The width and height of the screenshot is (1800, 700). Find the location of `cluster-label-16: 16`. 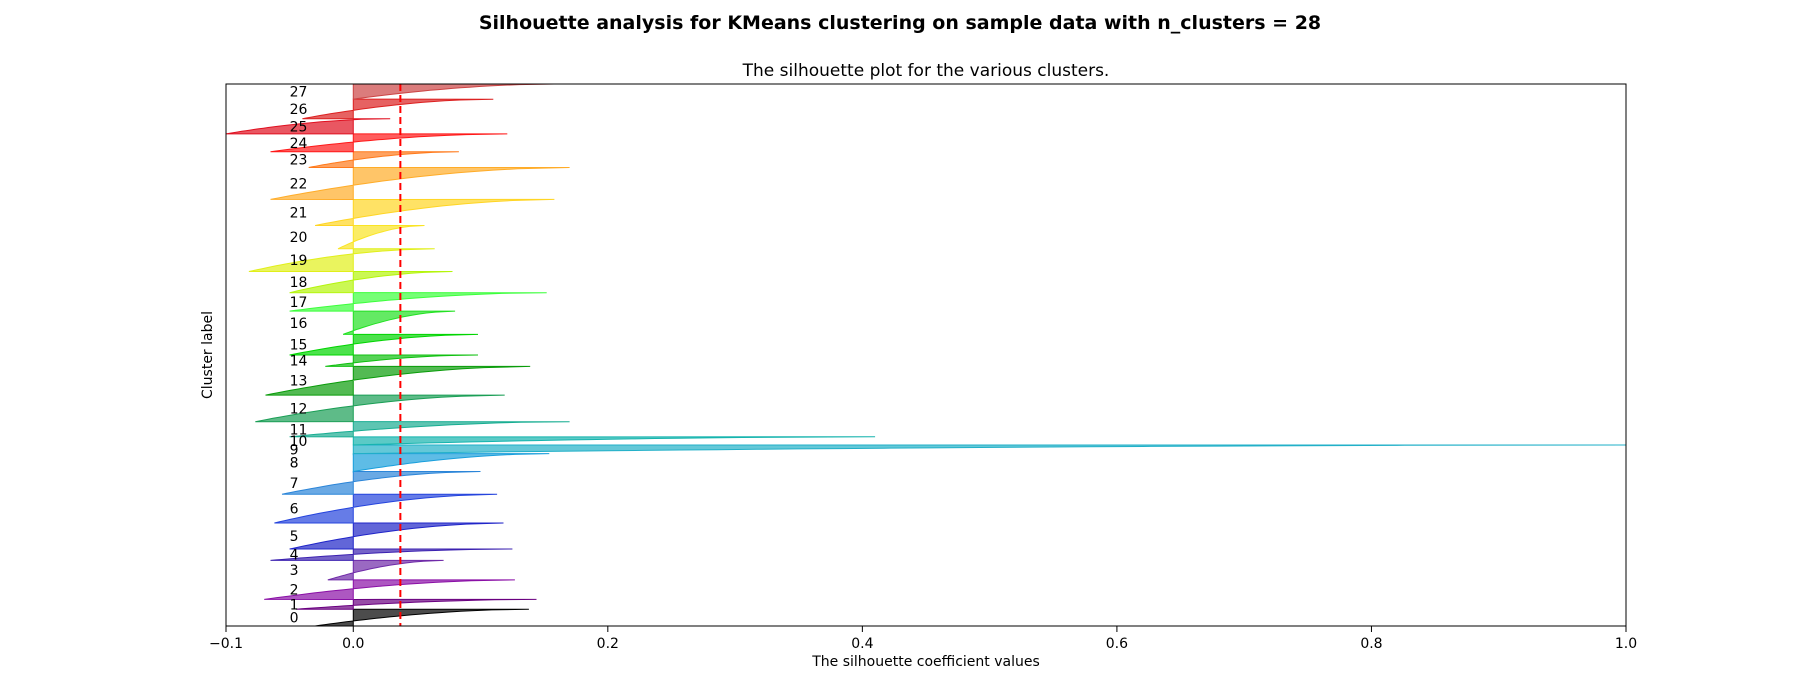

cluster-label-16: 16 is located at coordinates (299, 324).